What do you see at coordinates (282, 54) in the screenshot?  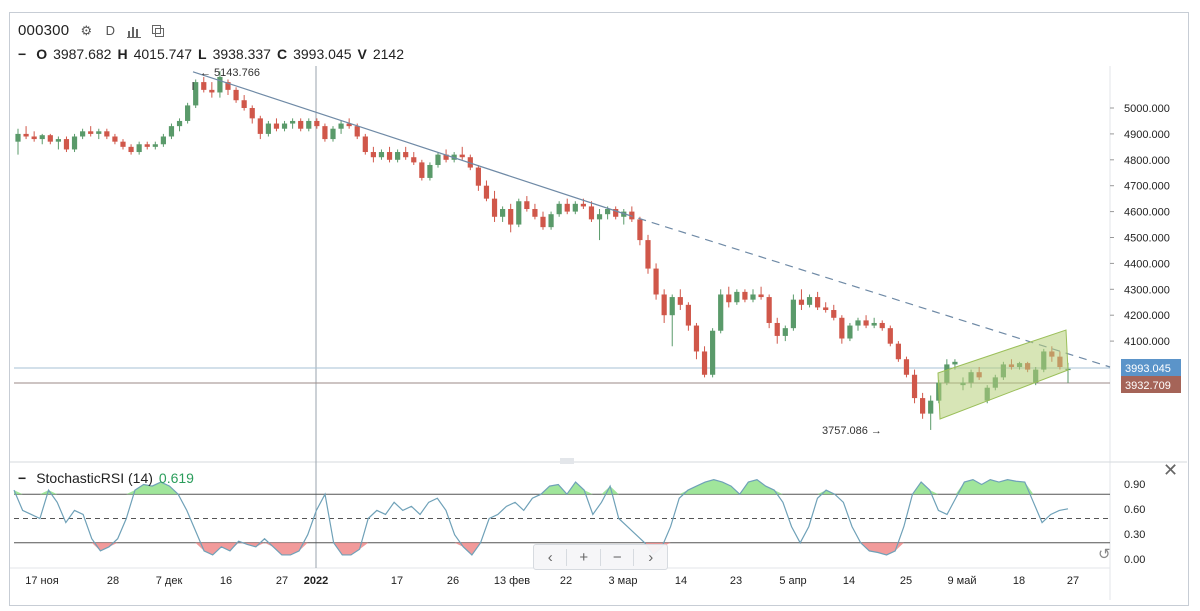 I see `close-label: C` at bounding box center [282, 54].